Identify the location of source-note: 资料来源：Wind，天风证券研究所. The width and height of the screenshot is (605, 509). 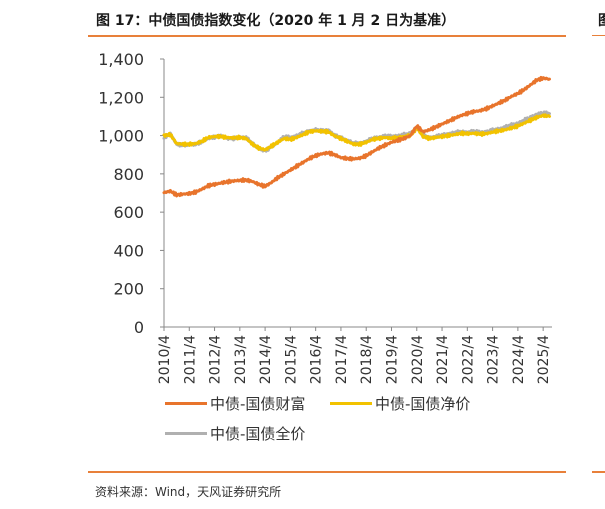
(188, 492).